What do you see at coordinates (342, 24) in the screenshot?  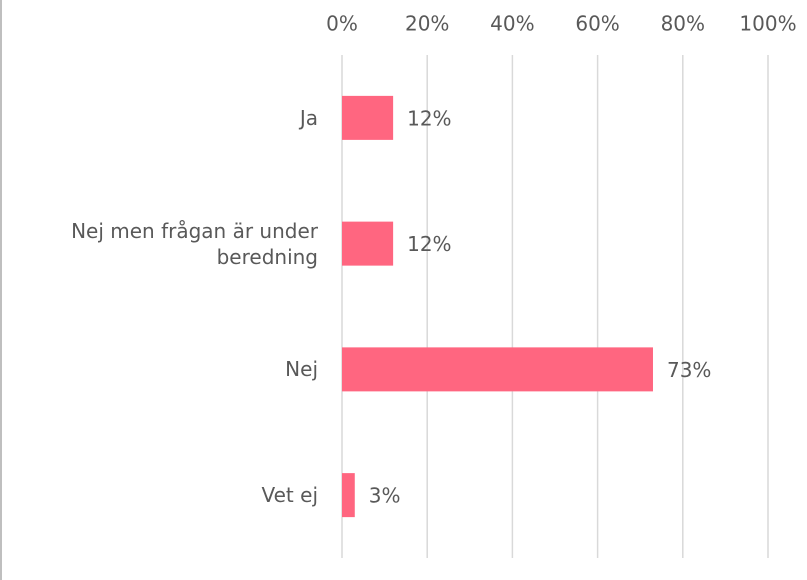 I see `x-tick-label: 0%` at bounding box center [342, 24].